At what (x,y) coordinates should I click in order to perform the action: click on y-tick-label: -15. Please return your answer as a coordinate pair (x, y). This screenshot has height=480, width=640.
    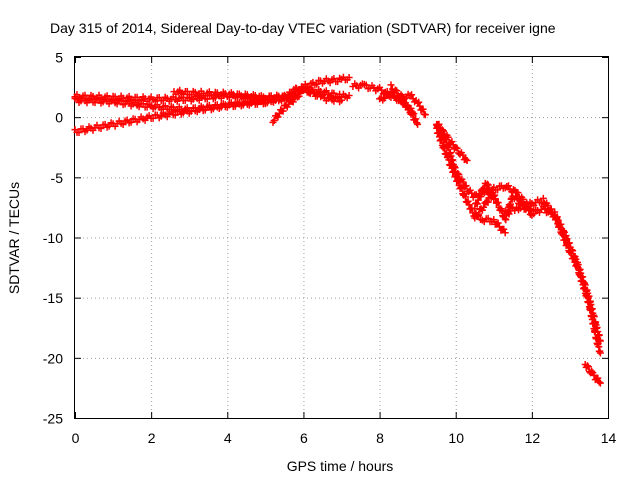
    Looking at the image, I should click on (53, 298).